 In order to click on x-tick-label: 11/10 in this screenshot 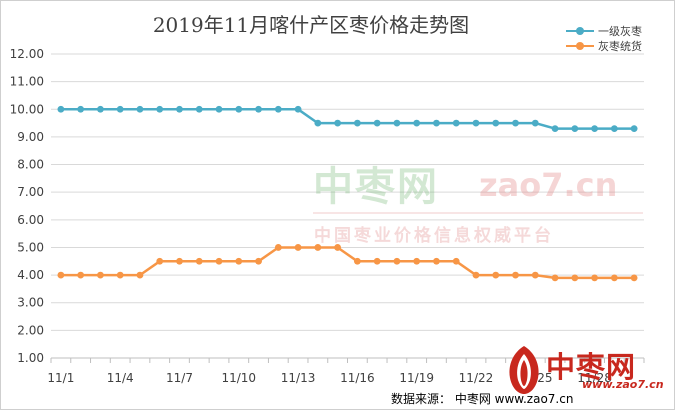, I will do `click(238, 378)`.